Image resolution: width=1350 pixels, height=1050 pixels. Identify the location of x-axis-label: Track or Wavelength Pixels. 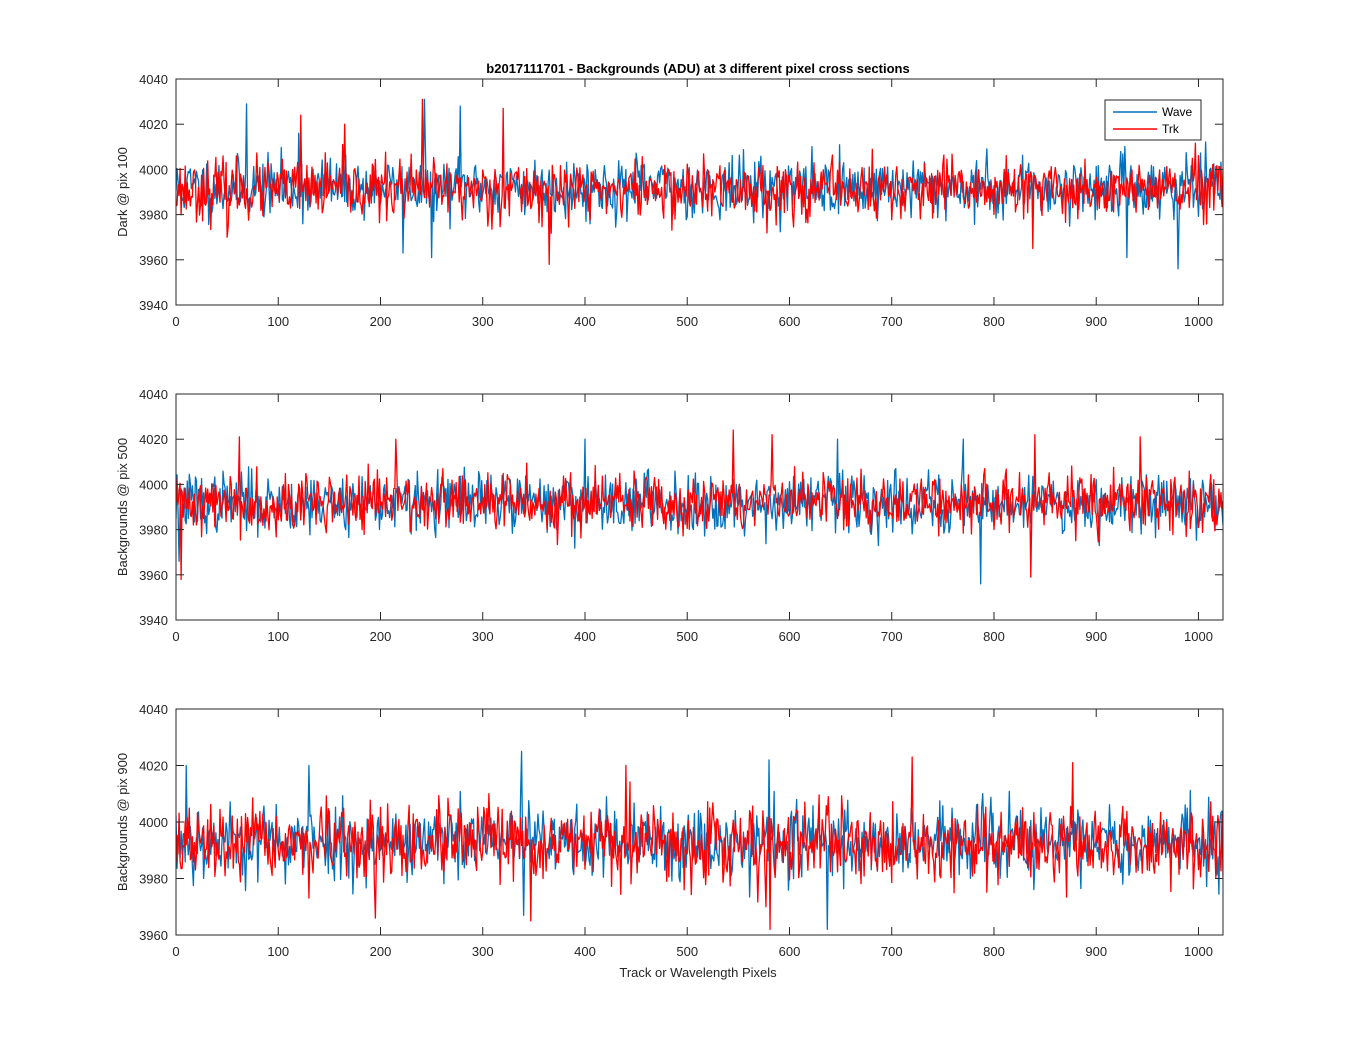
(698, 972).